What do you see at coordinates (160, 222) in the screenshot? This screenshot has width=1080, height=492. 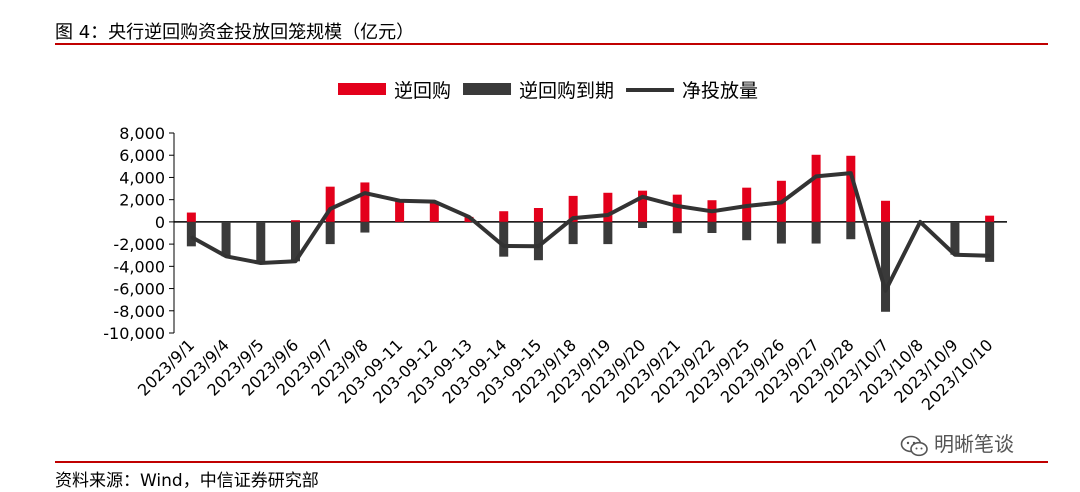 I see `y-tick-label: 0` at bounding box center [160, 222].